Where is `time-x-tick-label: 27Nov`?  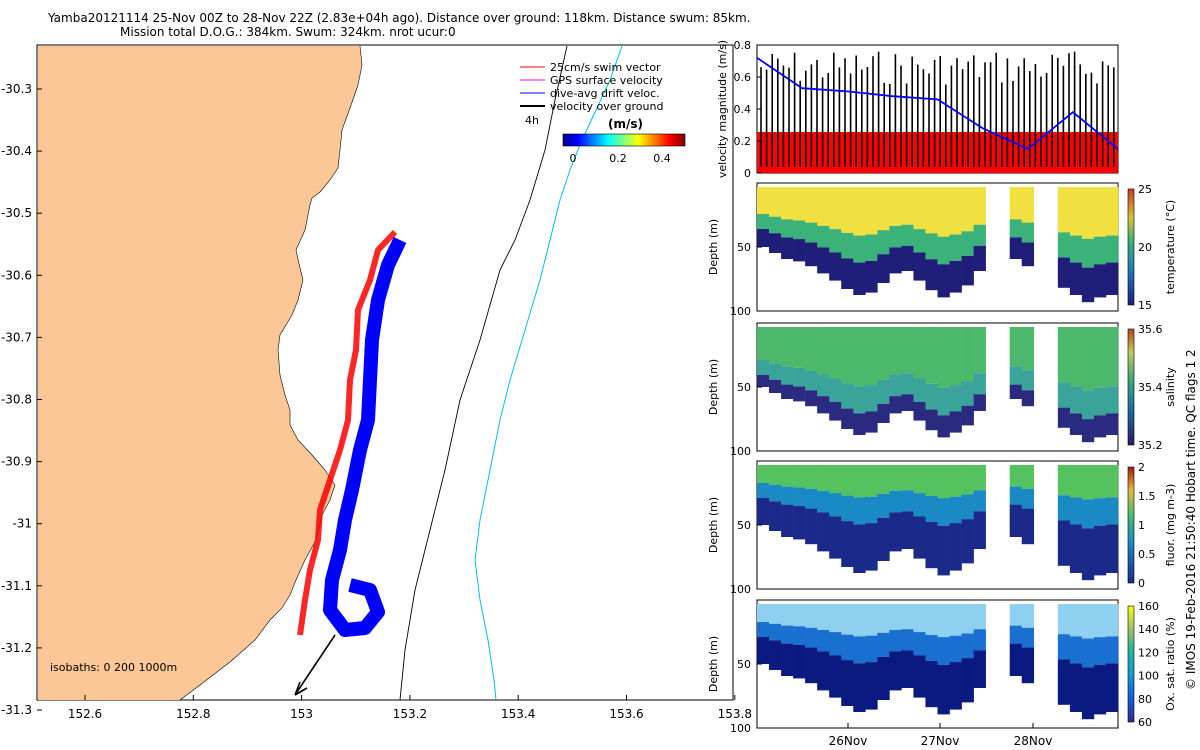
time-x-tick-label: 27Nov is located at coordinates (940, 741).